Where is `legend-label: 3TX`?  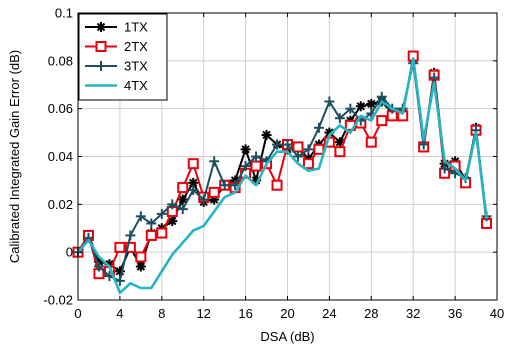 legend-label: 3TX is located at coordinates (136, 66).